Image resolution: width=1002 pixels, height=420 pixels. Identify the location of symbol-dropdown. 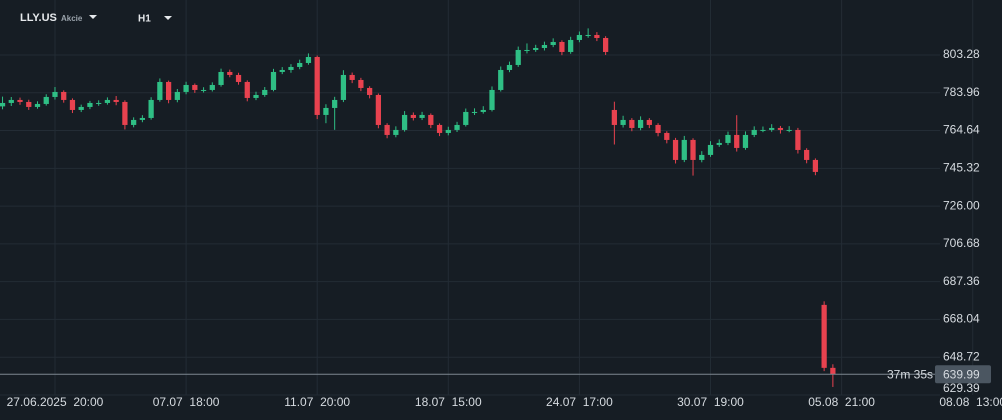
(93, 17).